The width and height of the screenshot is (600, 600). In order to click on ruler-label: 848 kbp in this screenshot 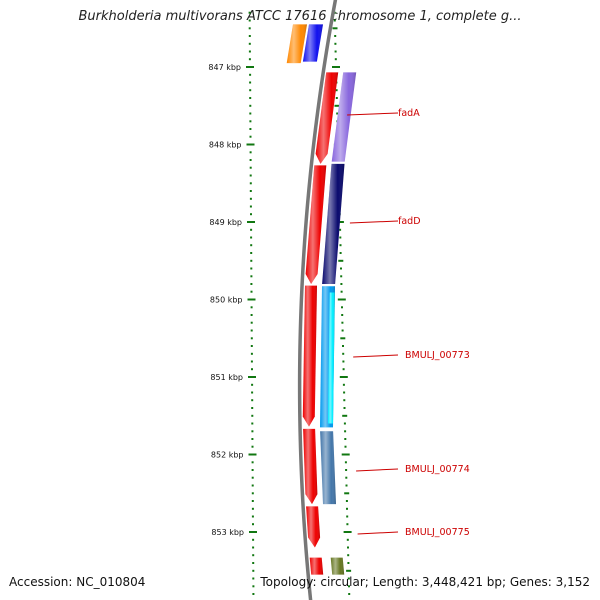, I will do `click(225, 145)`.